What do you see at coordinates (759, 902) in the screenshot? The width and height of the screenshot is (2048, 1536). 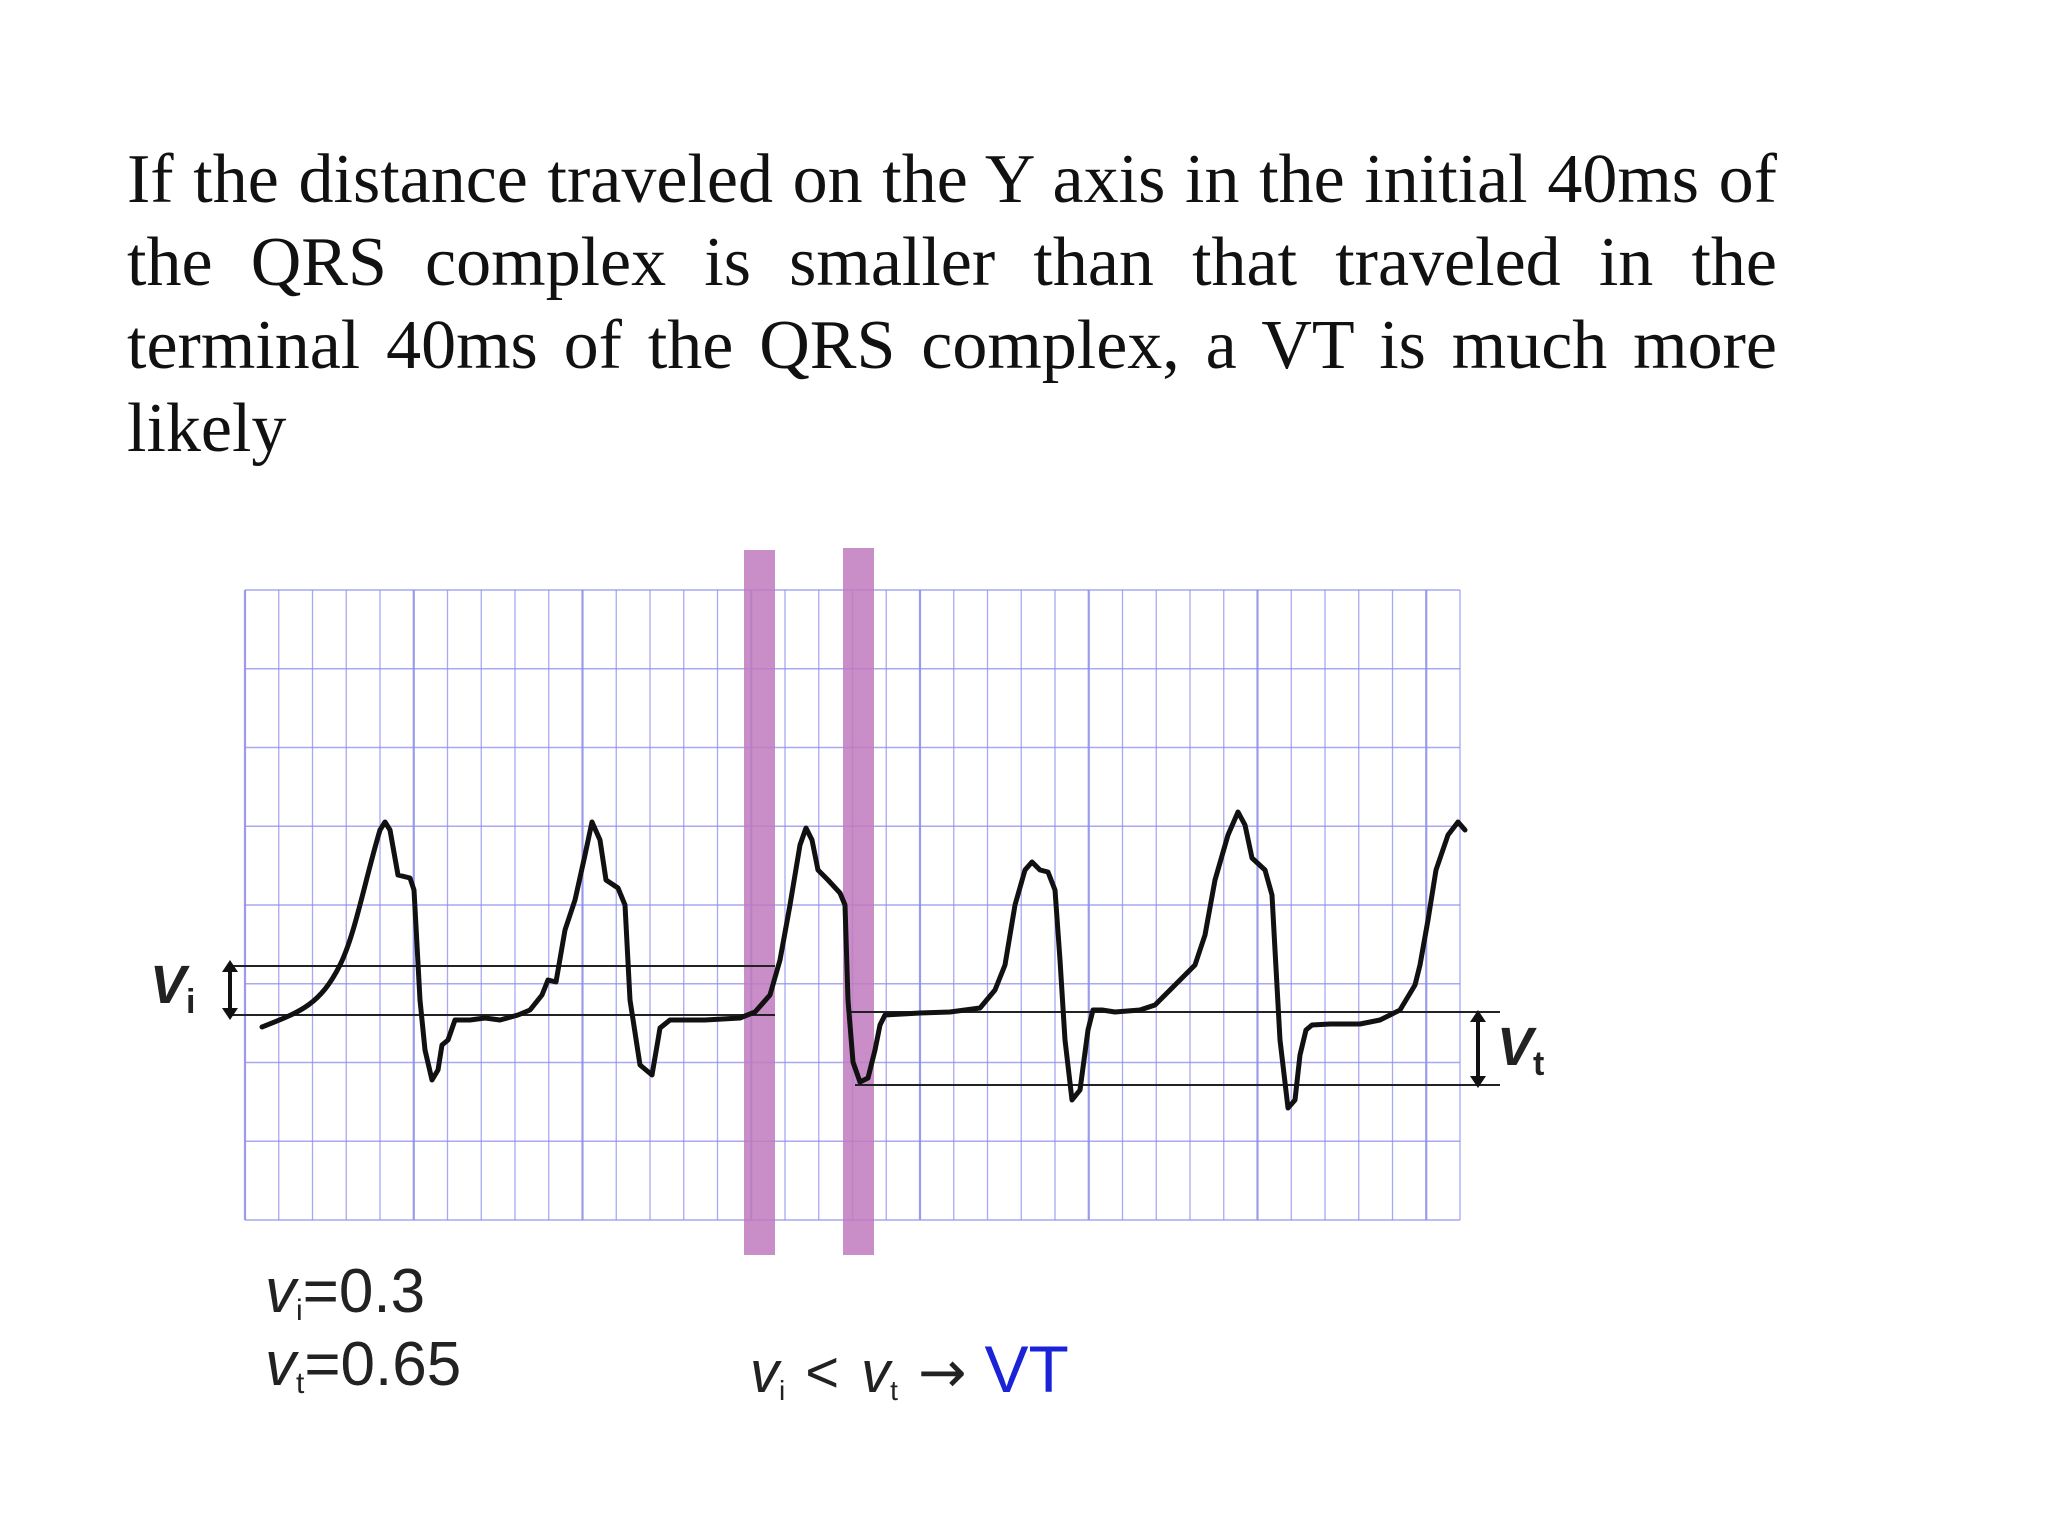 I see `initial-40ms-band` at bounding box center [759, 902].